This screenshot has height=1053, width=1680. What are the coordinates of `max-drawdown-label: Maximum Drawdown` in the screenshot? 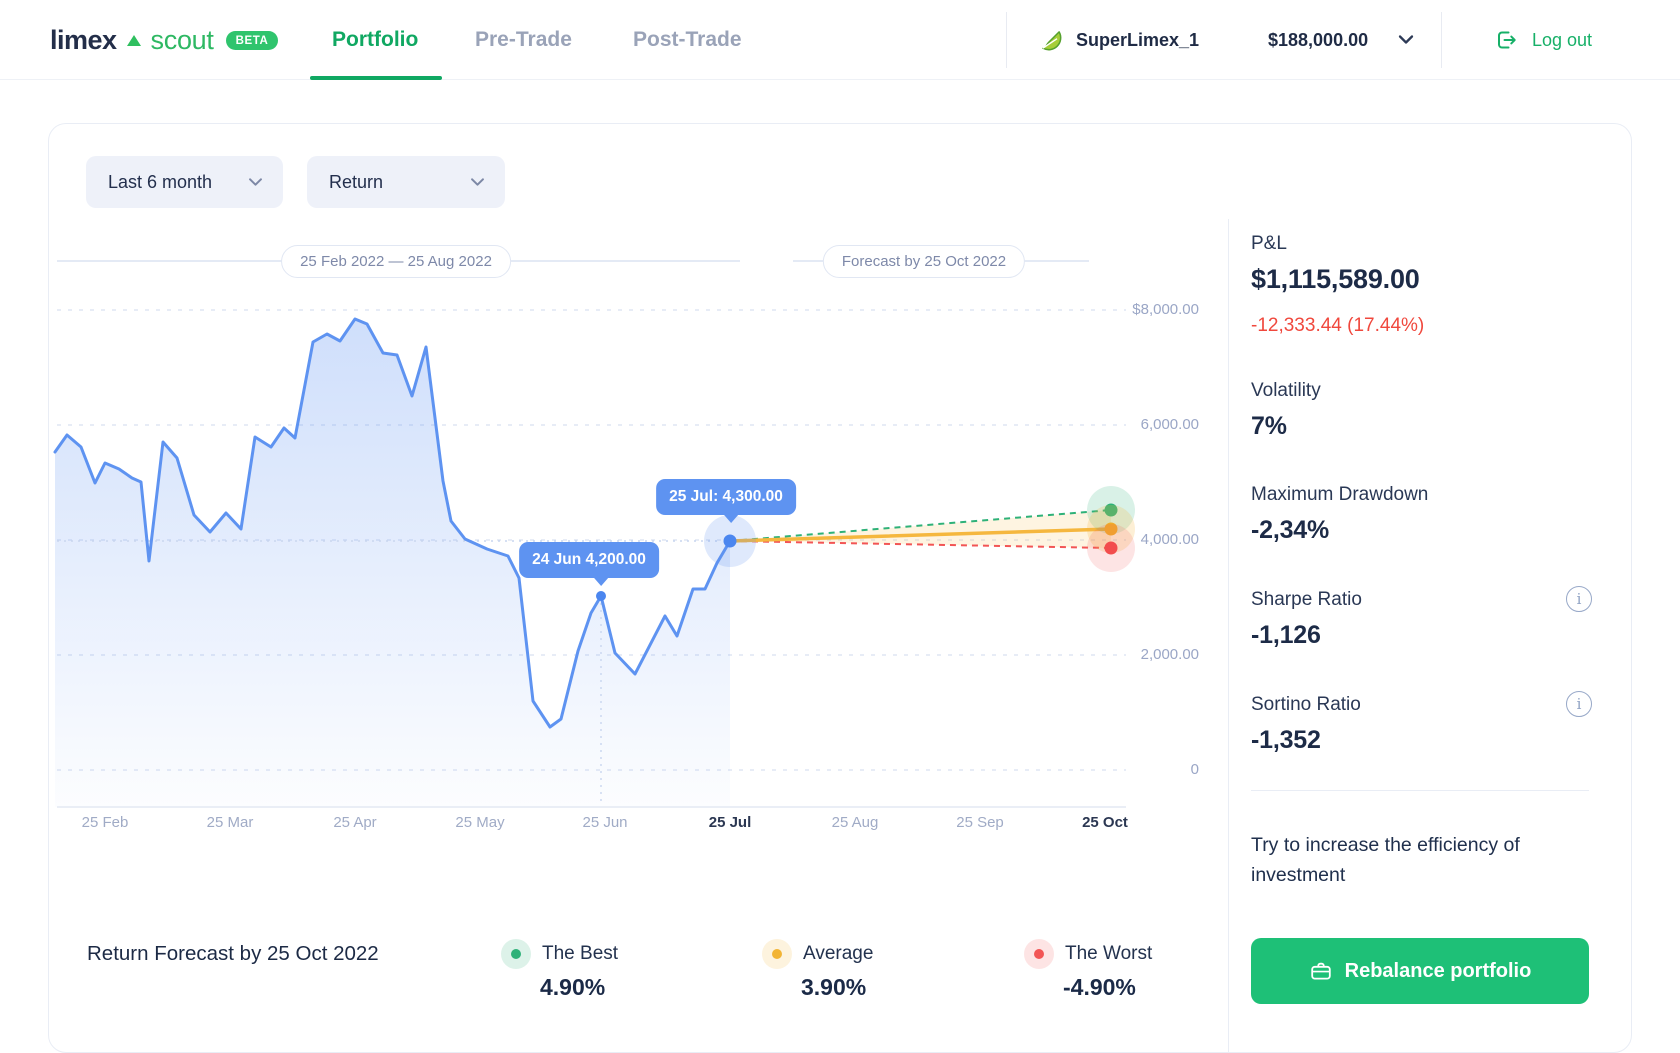 It's located at (1340, 494).